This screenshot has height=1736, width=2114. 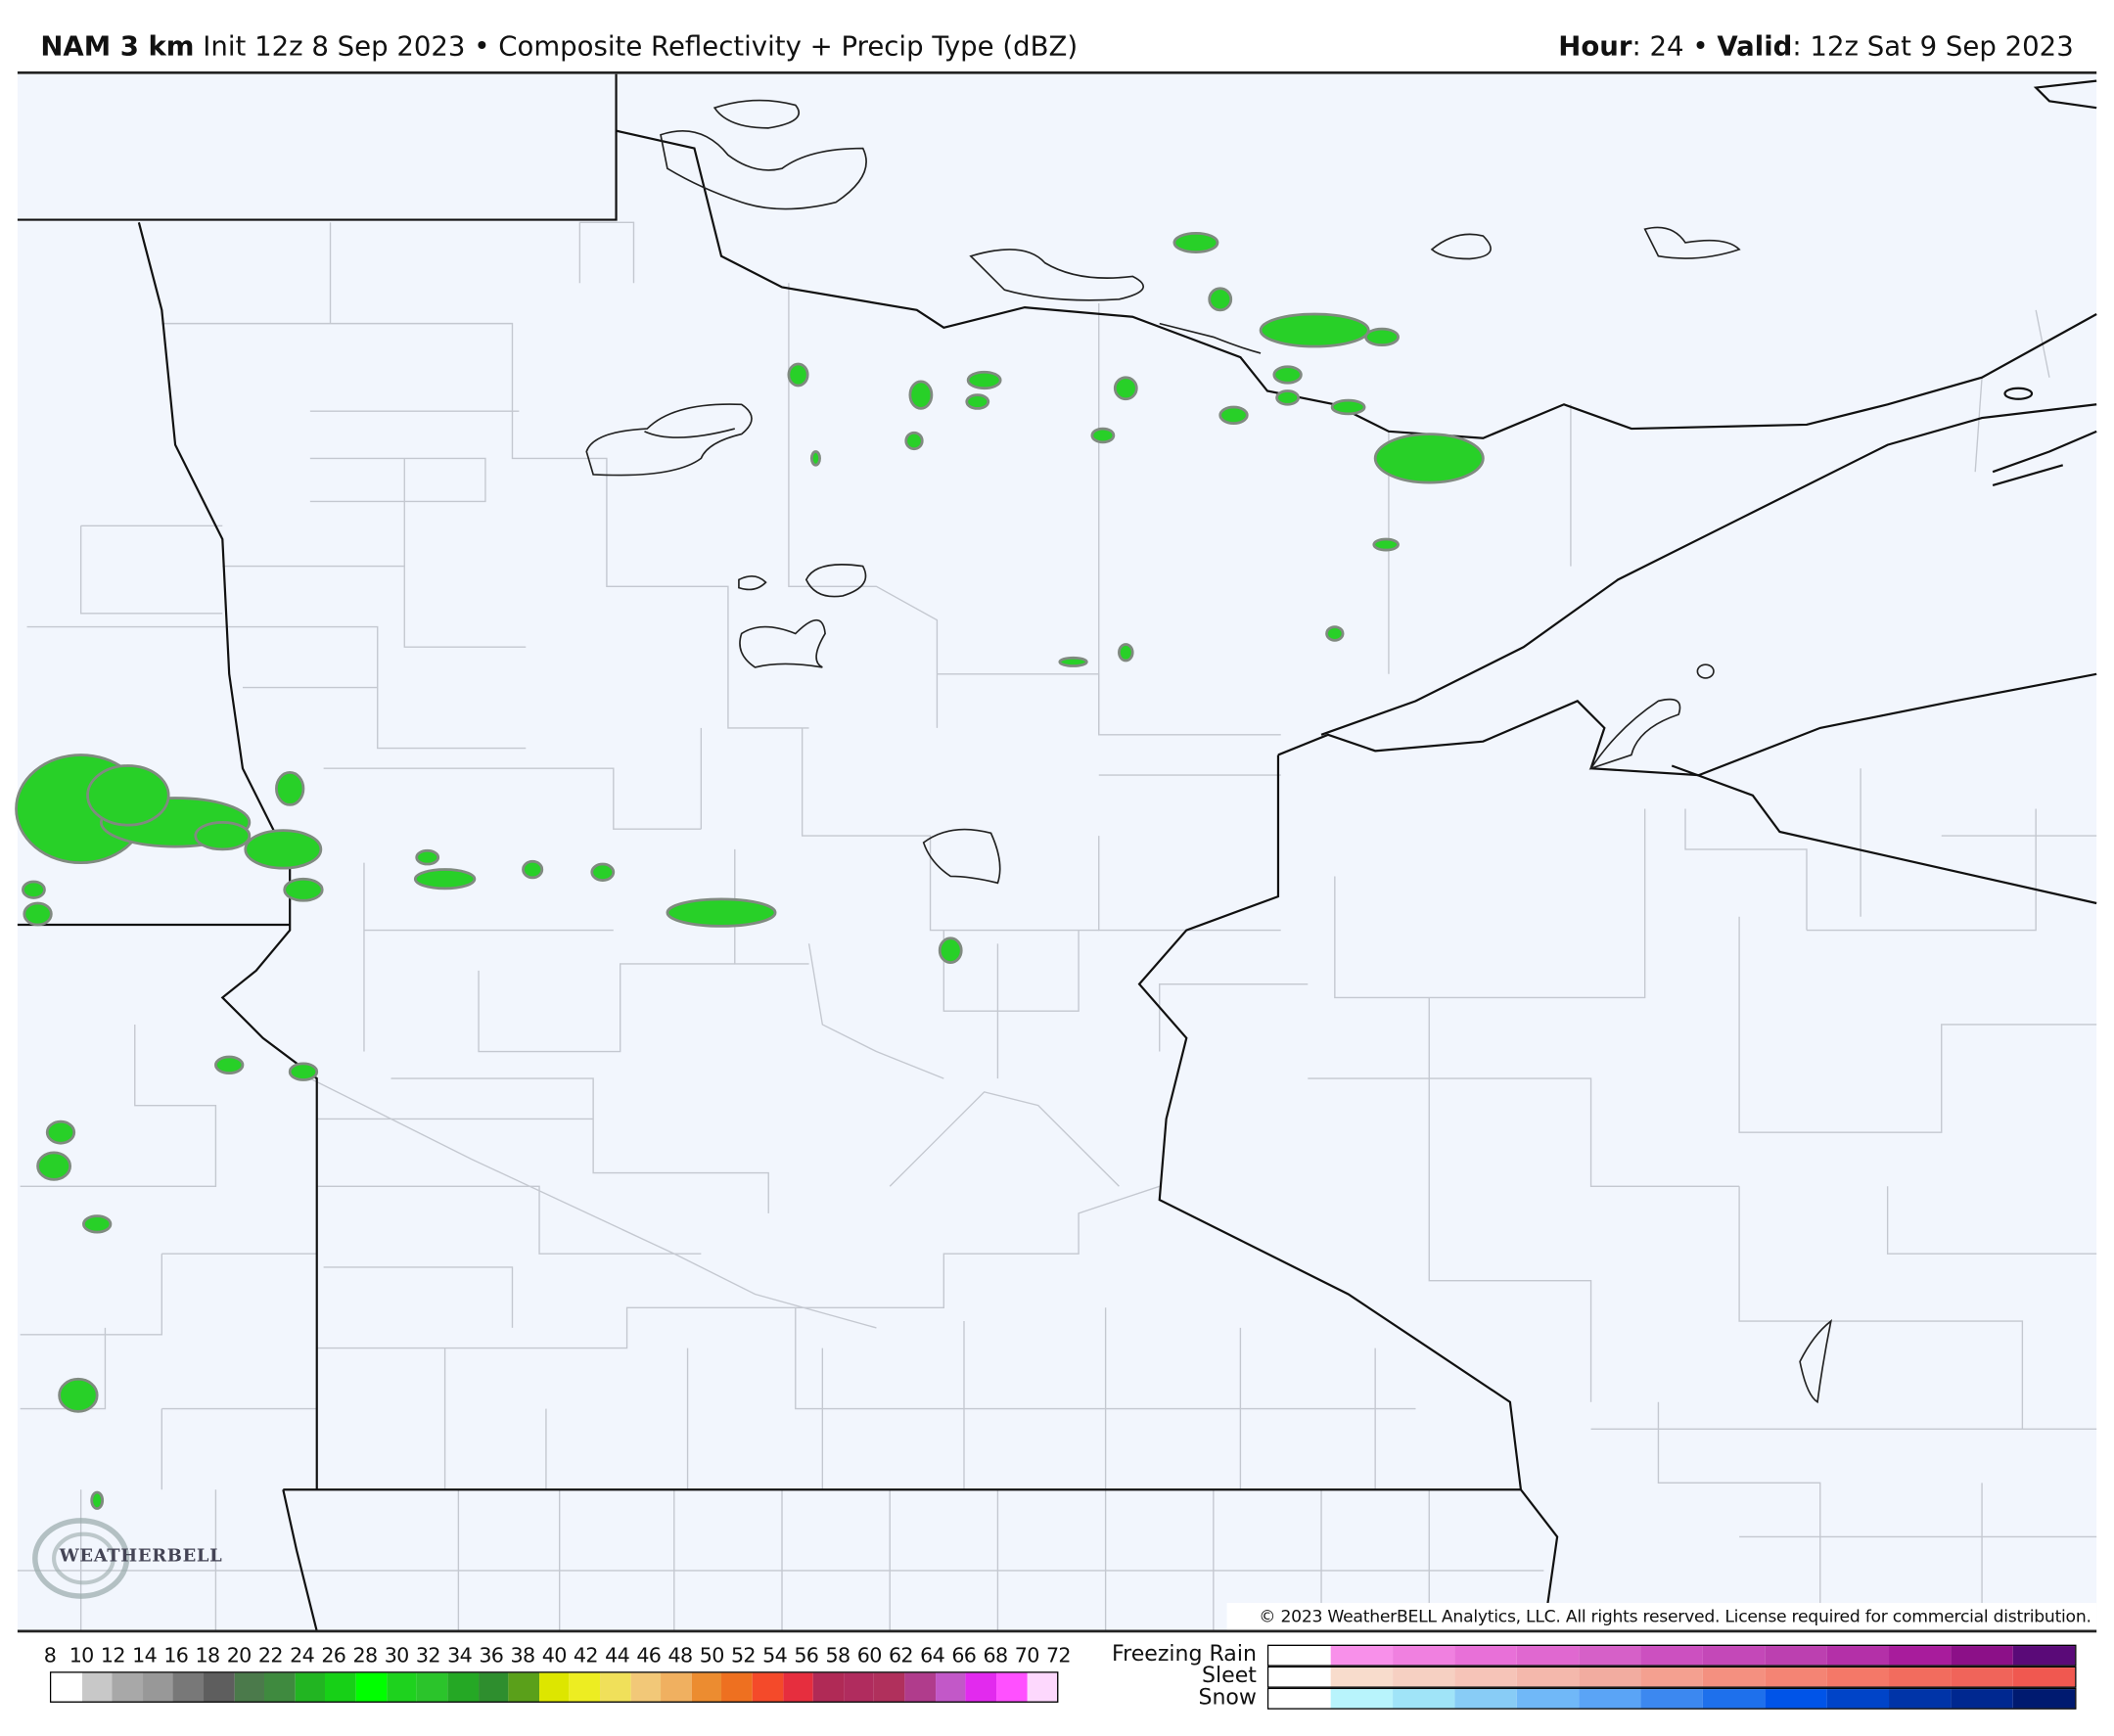 I want to click on mn-wi-border, so click(x=1348, y=1193).